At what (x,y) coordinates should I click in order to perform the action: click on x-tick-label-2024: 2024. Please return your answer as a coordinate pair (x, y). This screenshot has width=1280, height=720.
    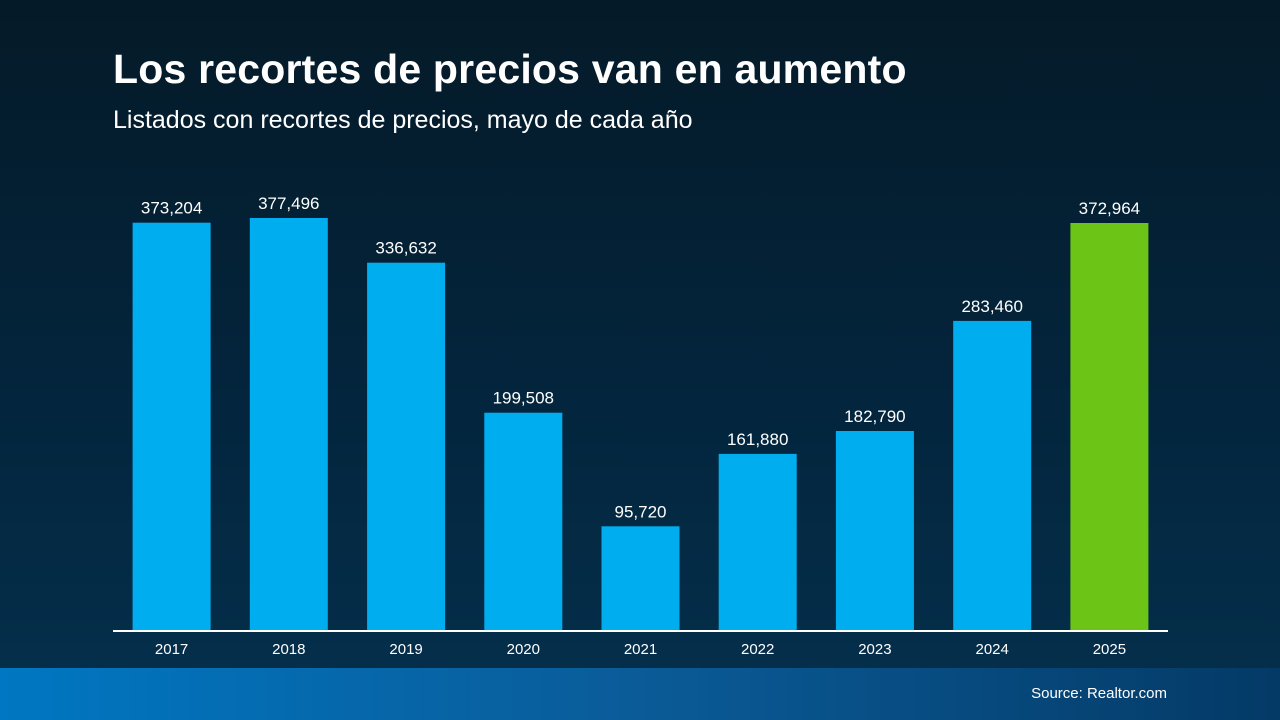
    Looking at the image, I should click on (992, 649).